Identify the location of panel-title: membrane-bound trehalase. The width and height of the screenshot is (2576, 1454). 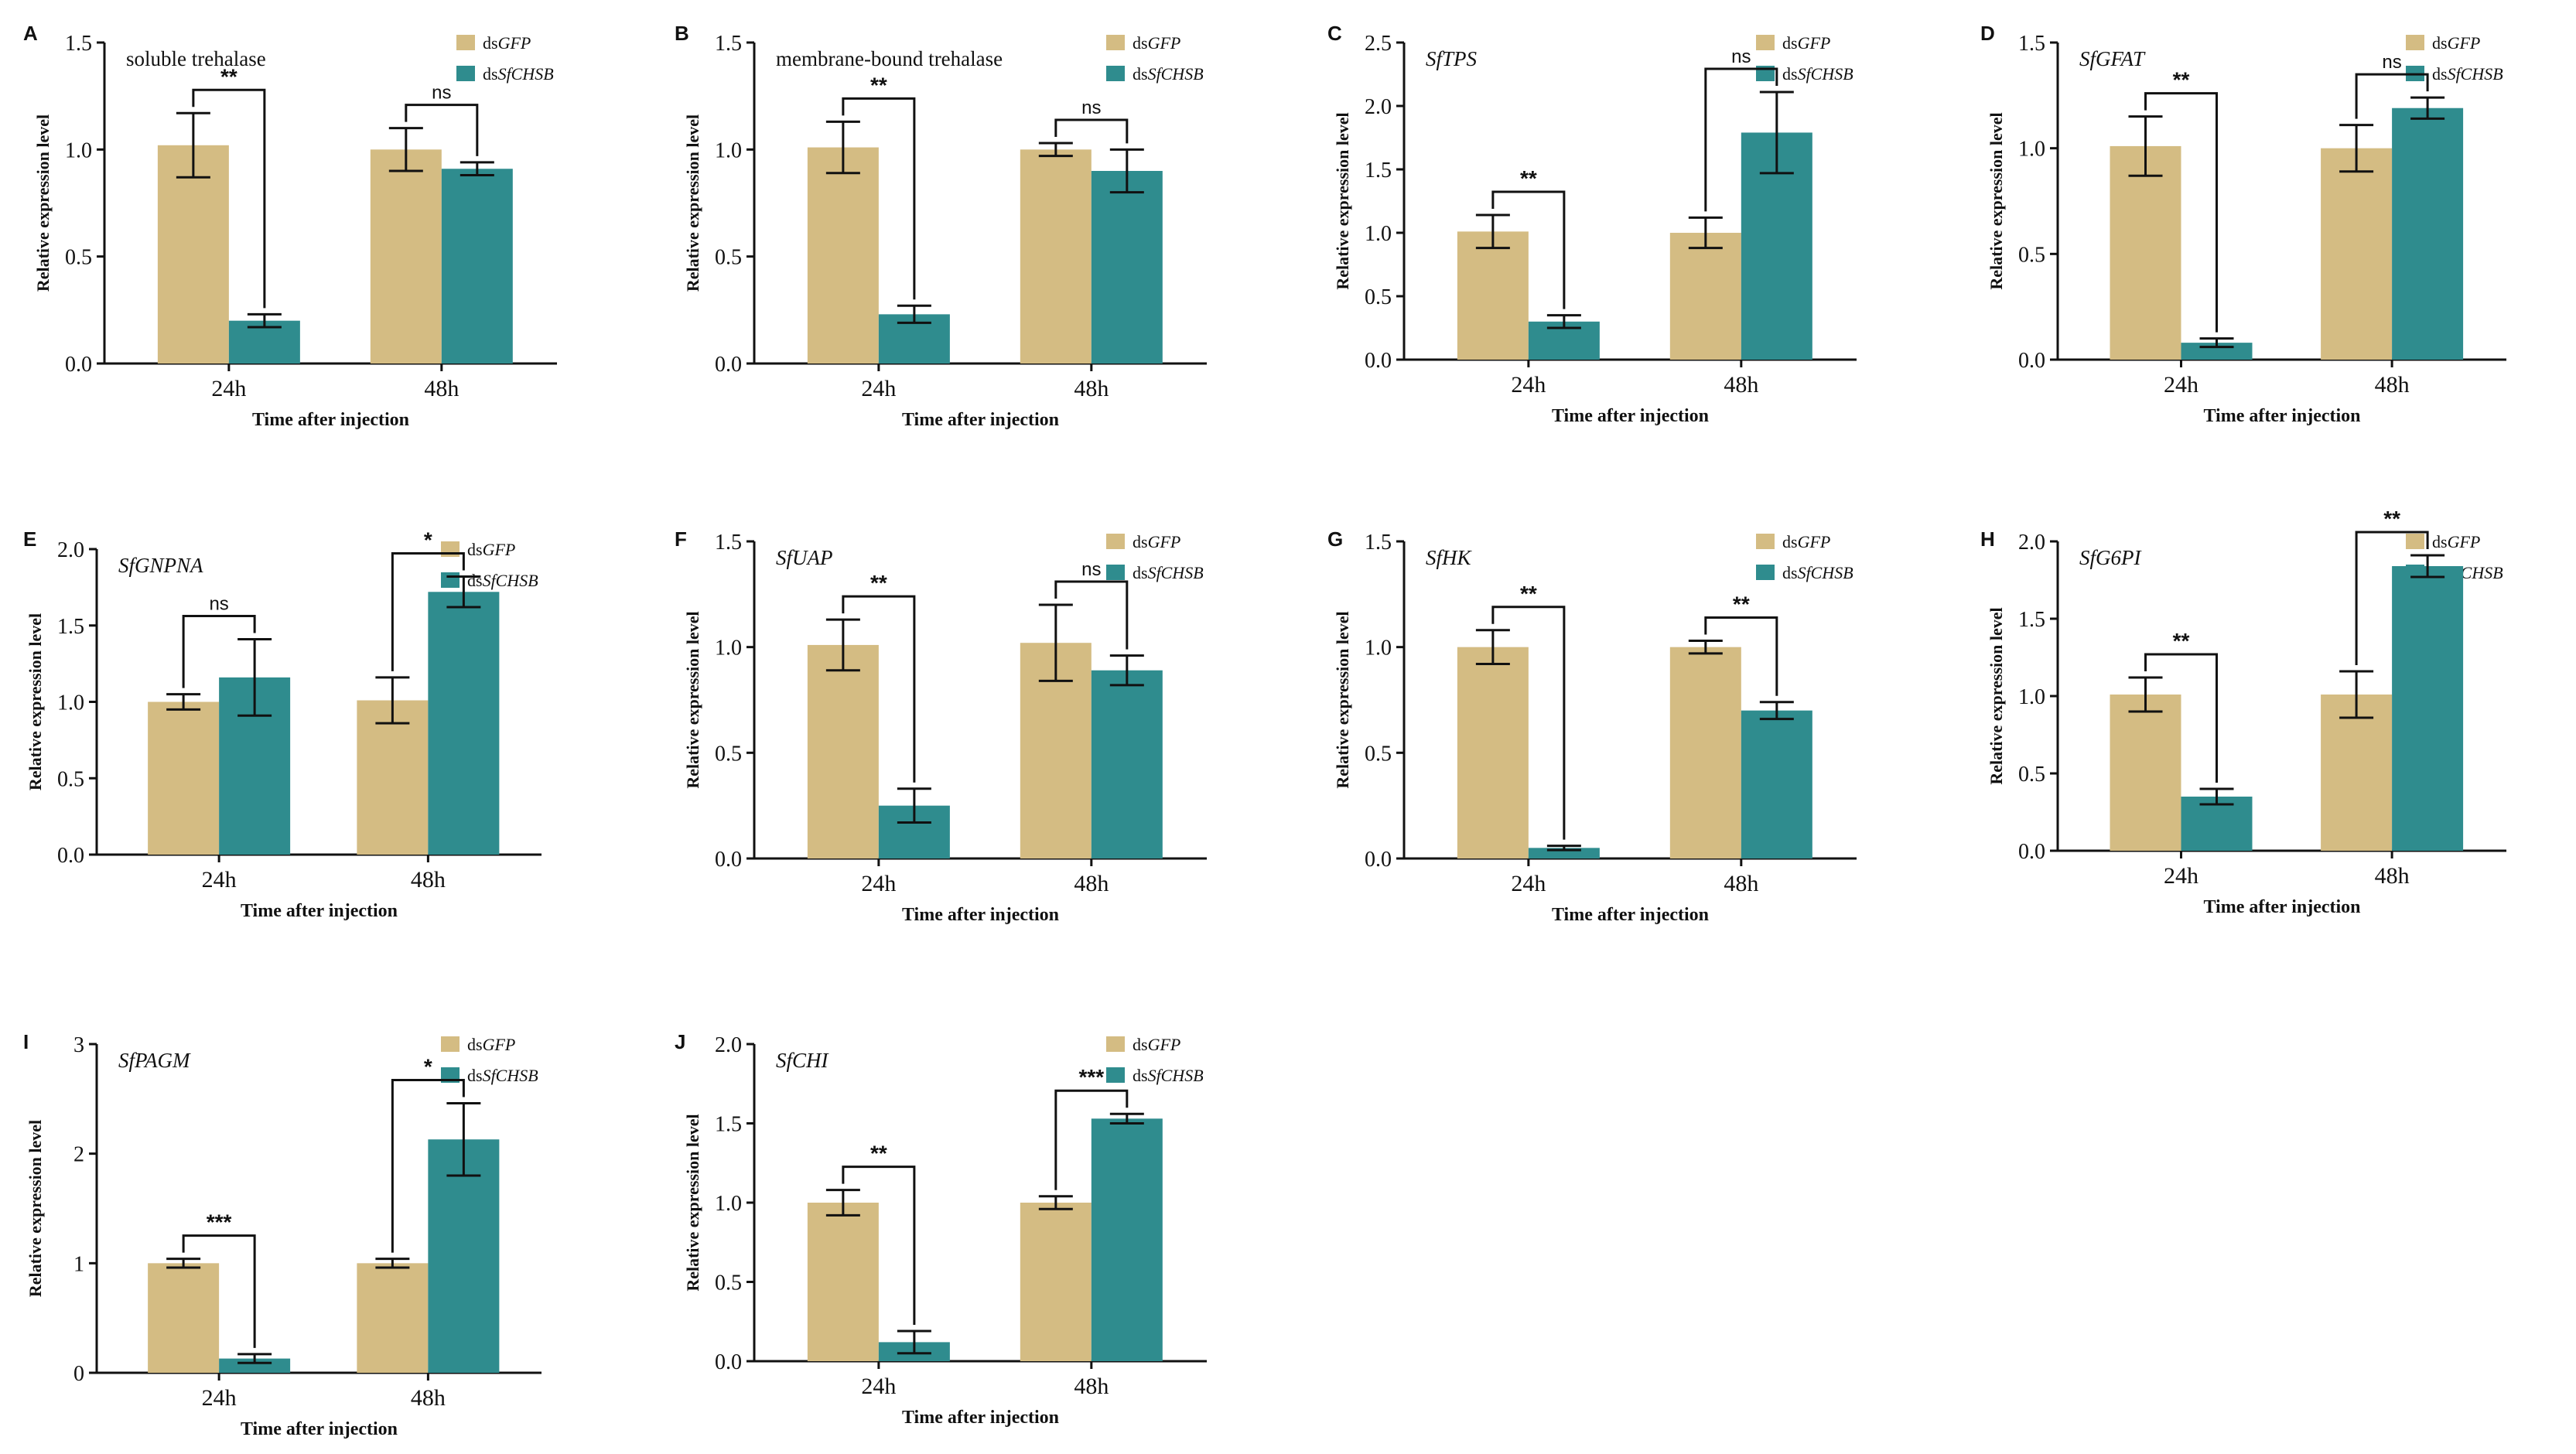
(889, 58).